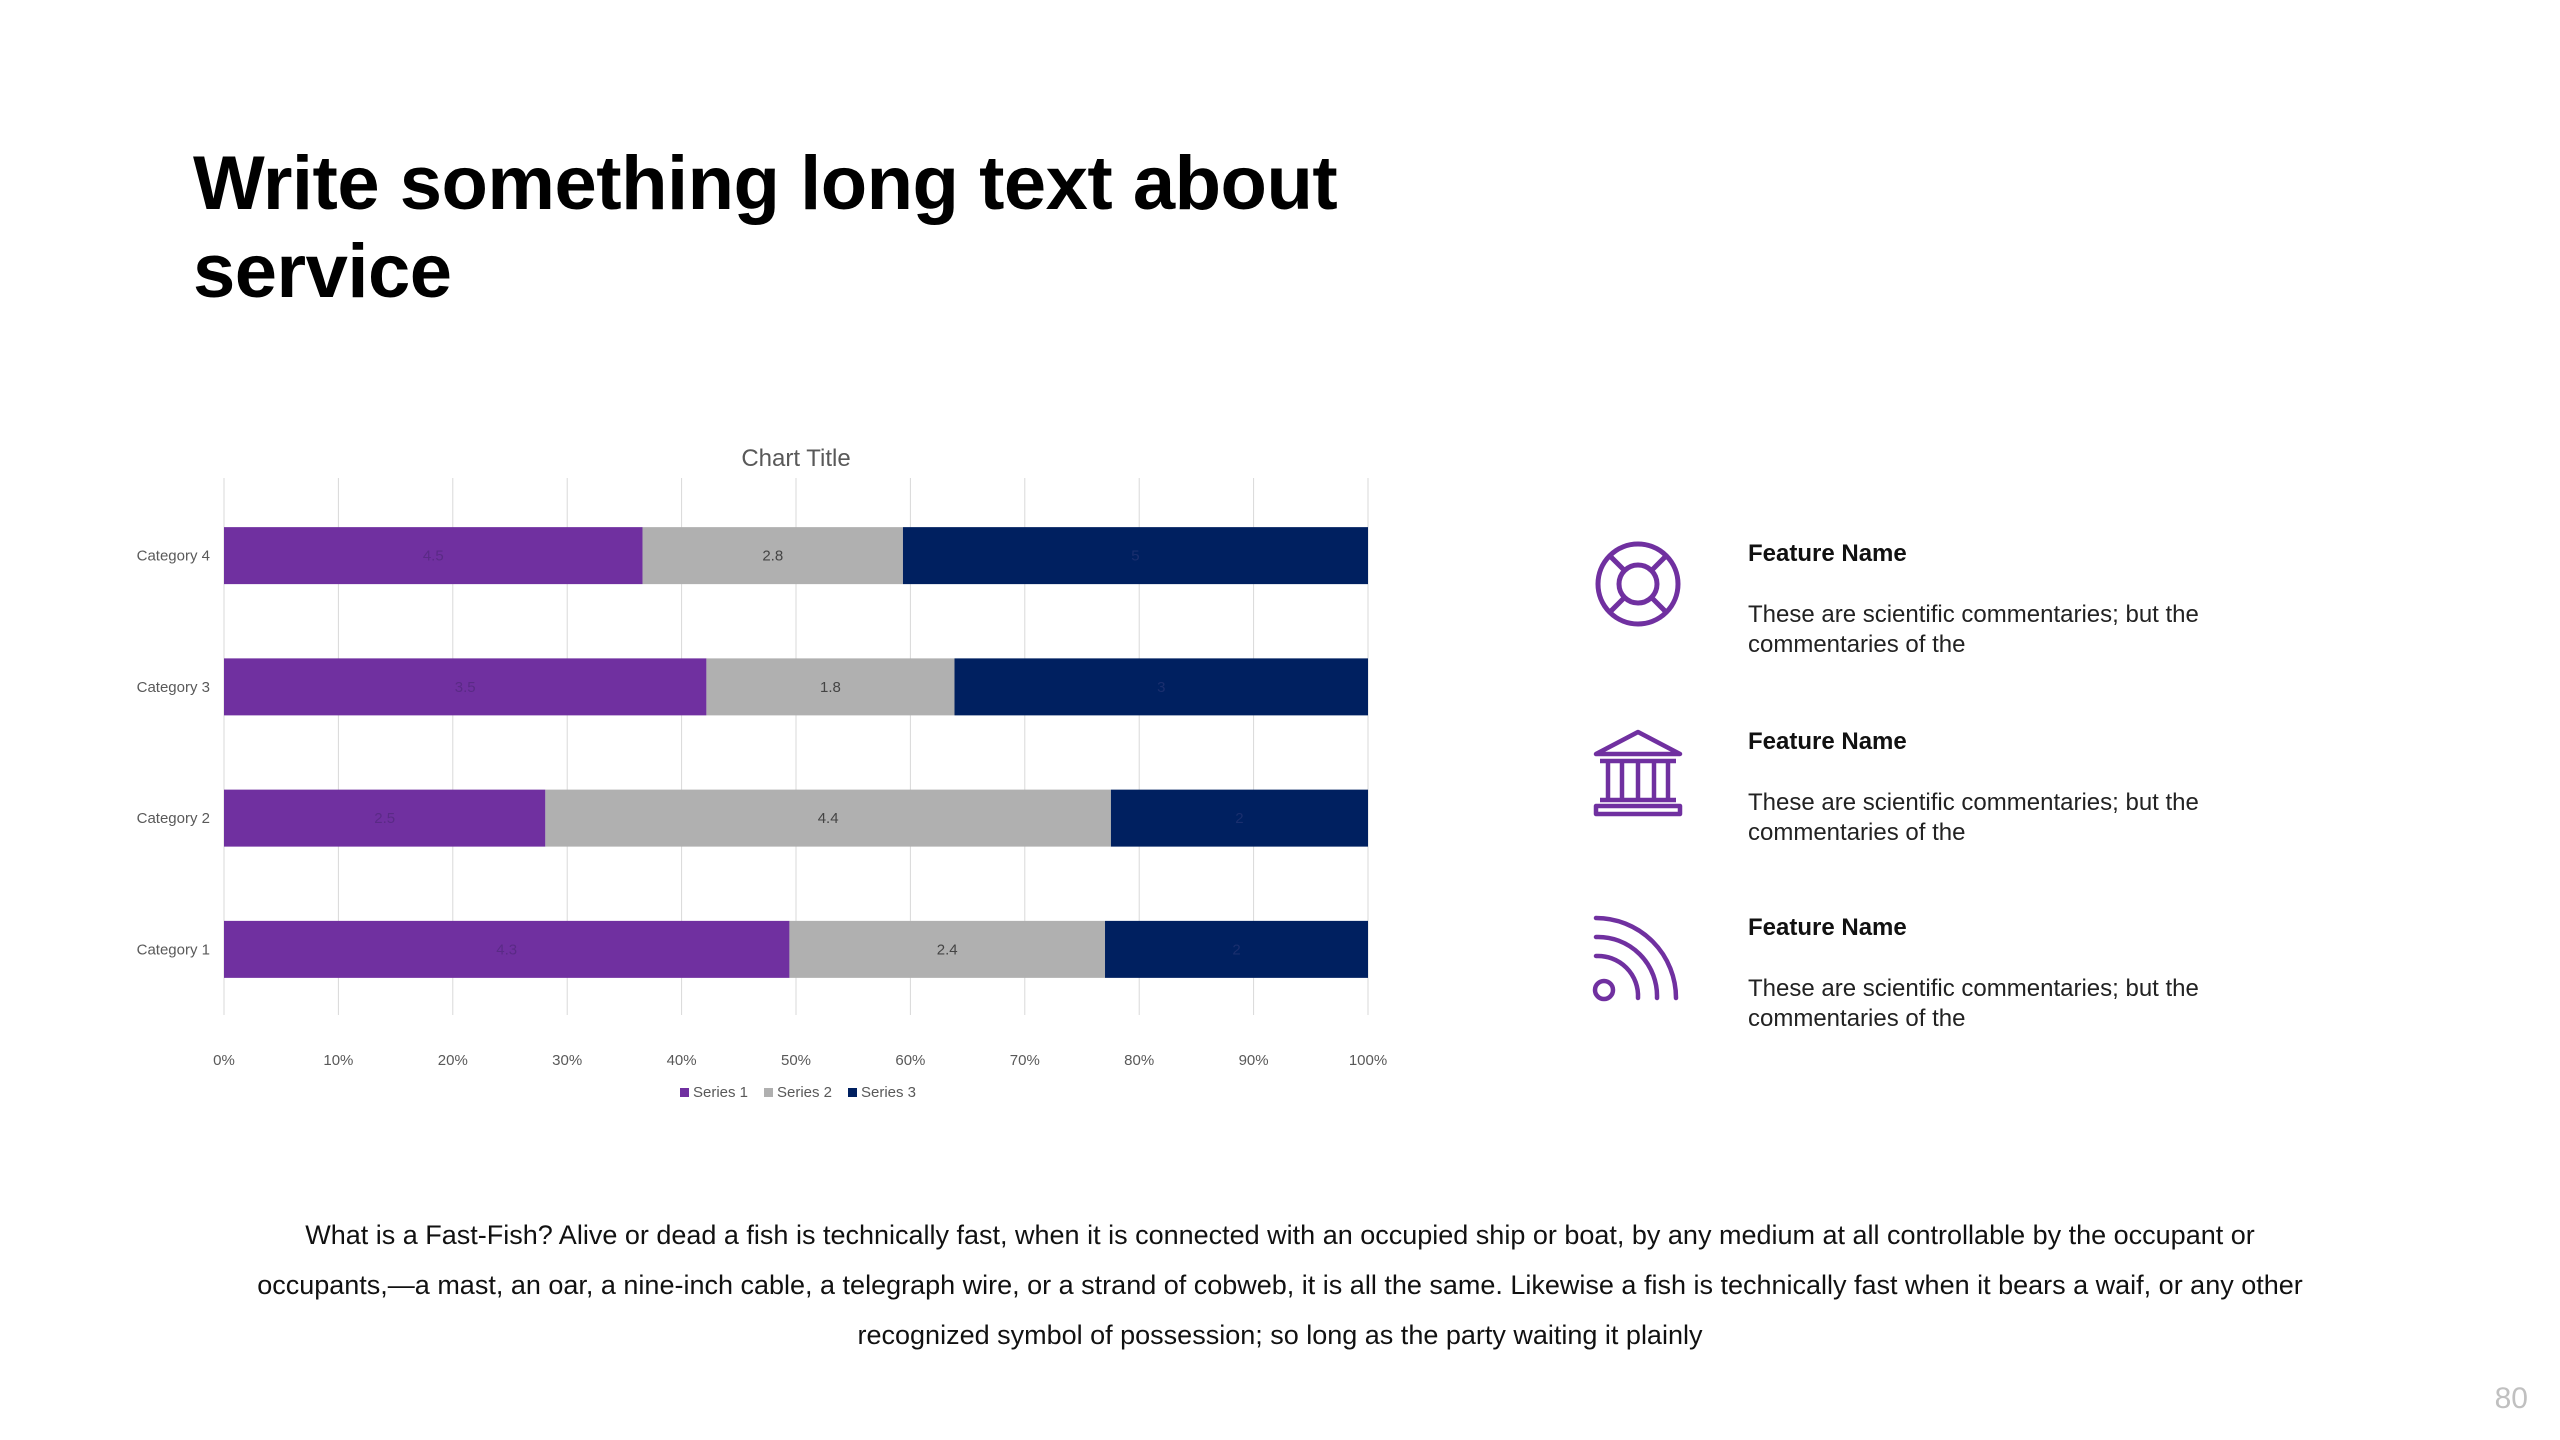 The height and width of the screenshot is (1440, 2560). I want to click on x-tick-label: 40%, so click(682, 1060).